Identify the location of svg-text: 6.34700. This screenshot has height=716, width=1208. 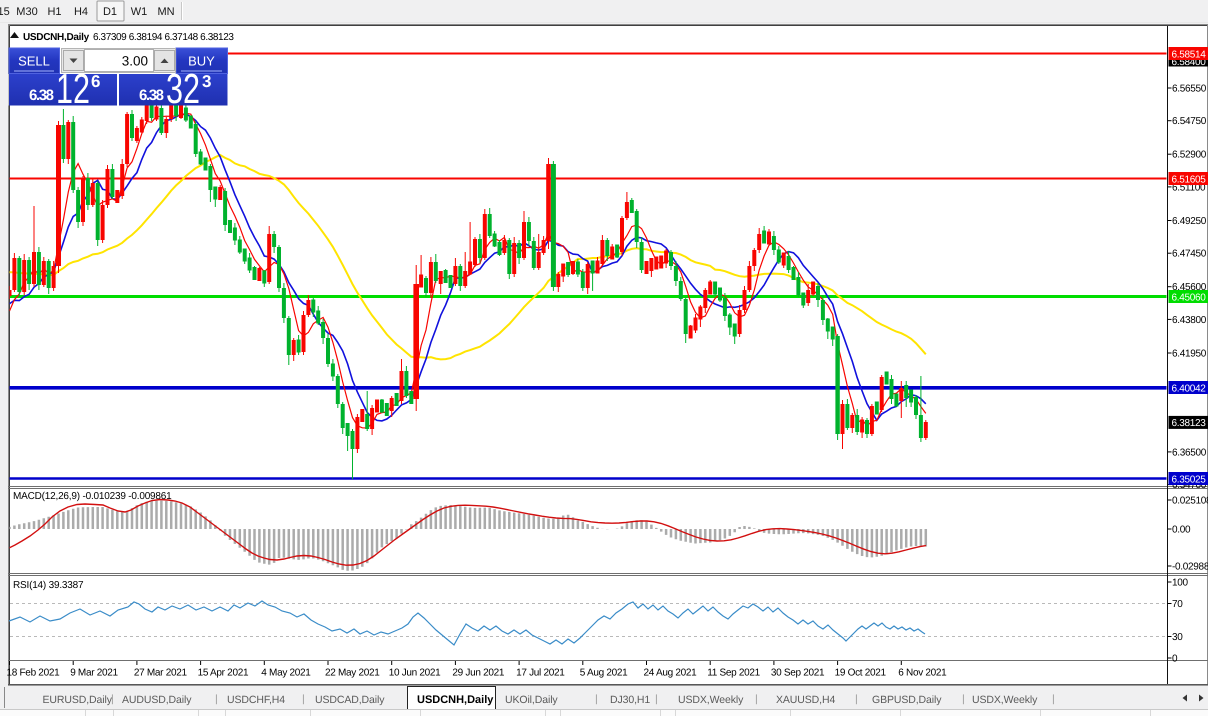
(1189, 485).